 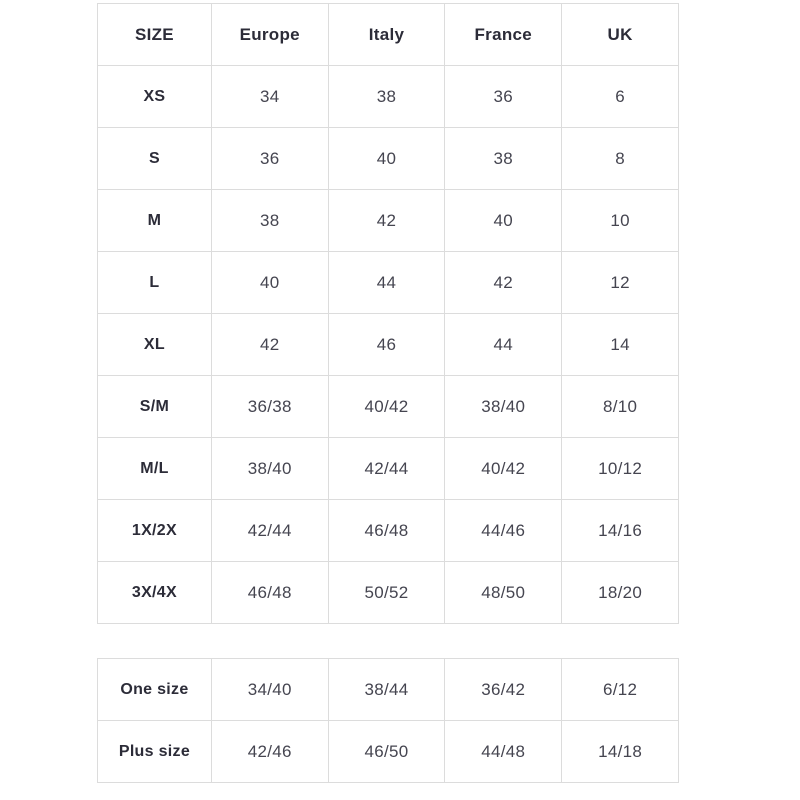 I want to click on header-cell: SIZE, so click(x=154, y=34).